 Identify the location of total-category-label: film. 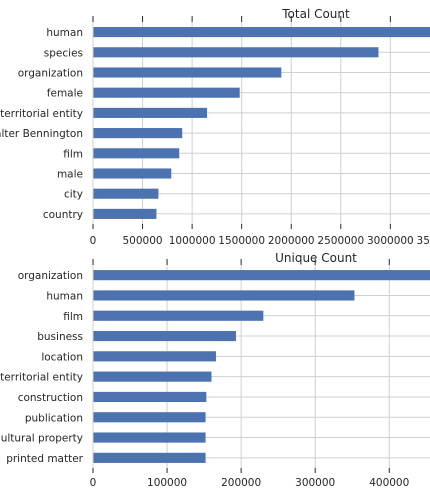
(73, 154).